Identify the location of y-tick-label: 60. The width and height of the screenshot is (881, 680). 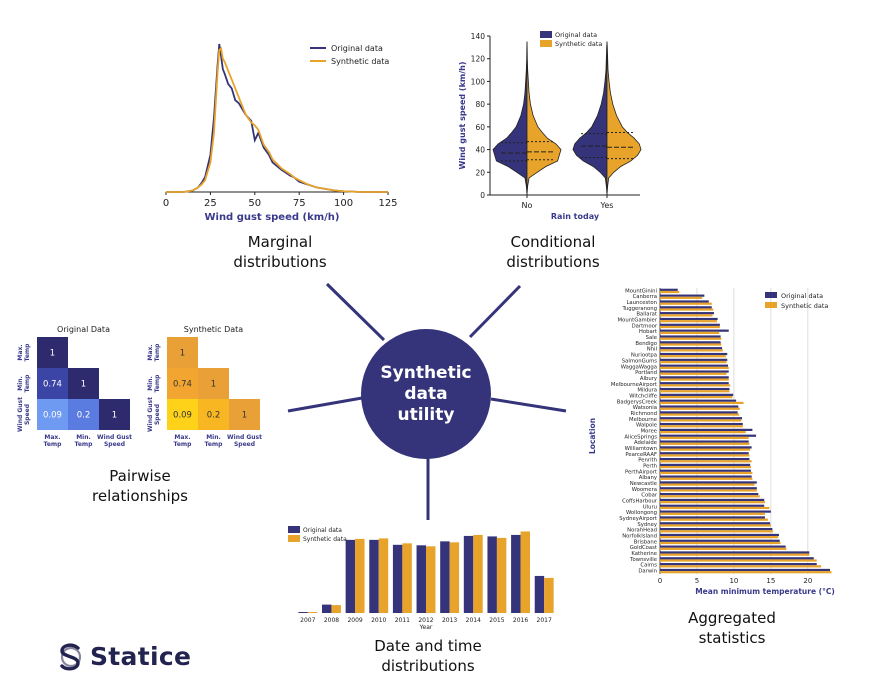
(480, 127).